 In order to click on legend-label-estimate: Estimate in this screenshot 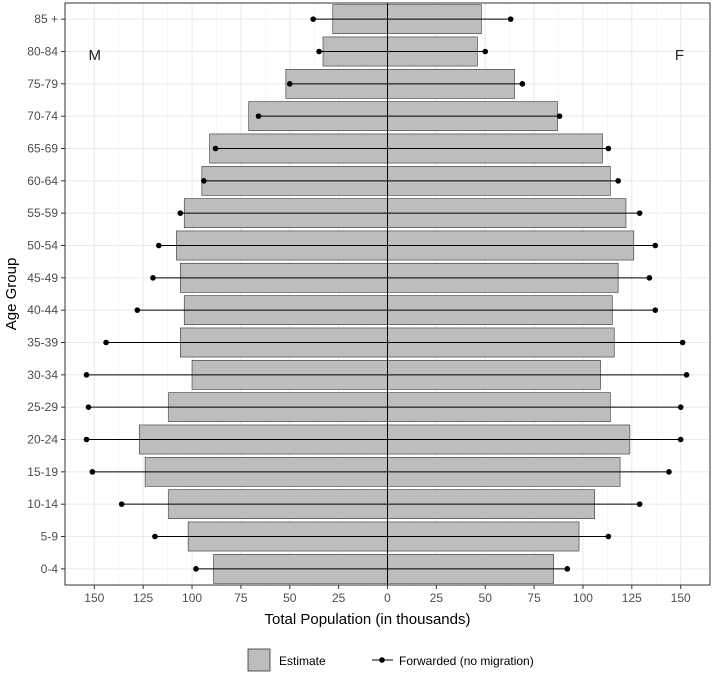, I will do `click(302, 661)`.